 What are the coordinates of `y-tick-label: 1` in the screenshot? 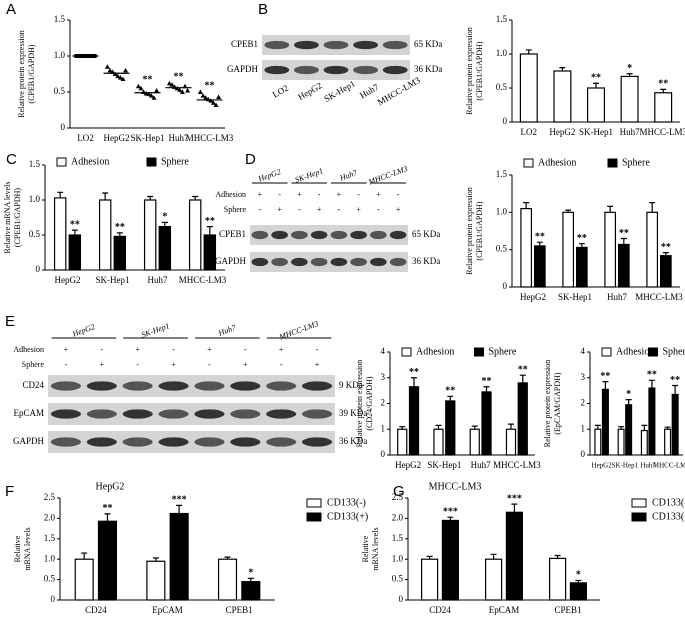 It's located at (383, 428).